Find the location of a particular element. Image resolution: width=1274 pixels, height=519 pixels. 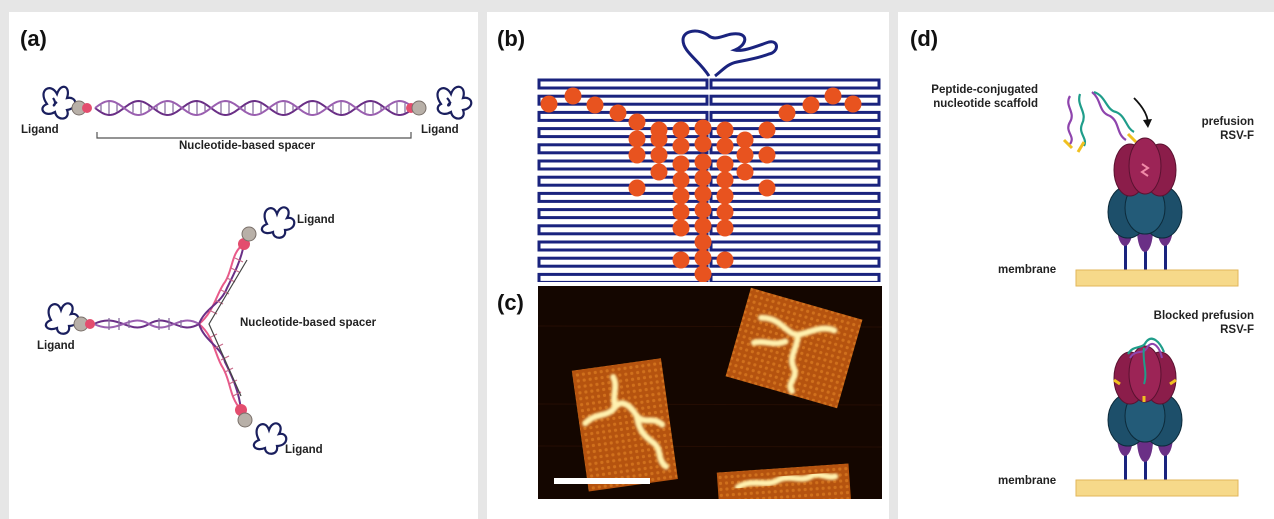

scale-bar is located at coordinates (602, 481).